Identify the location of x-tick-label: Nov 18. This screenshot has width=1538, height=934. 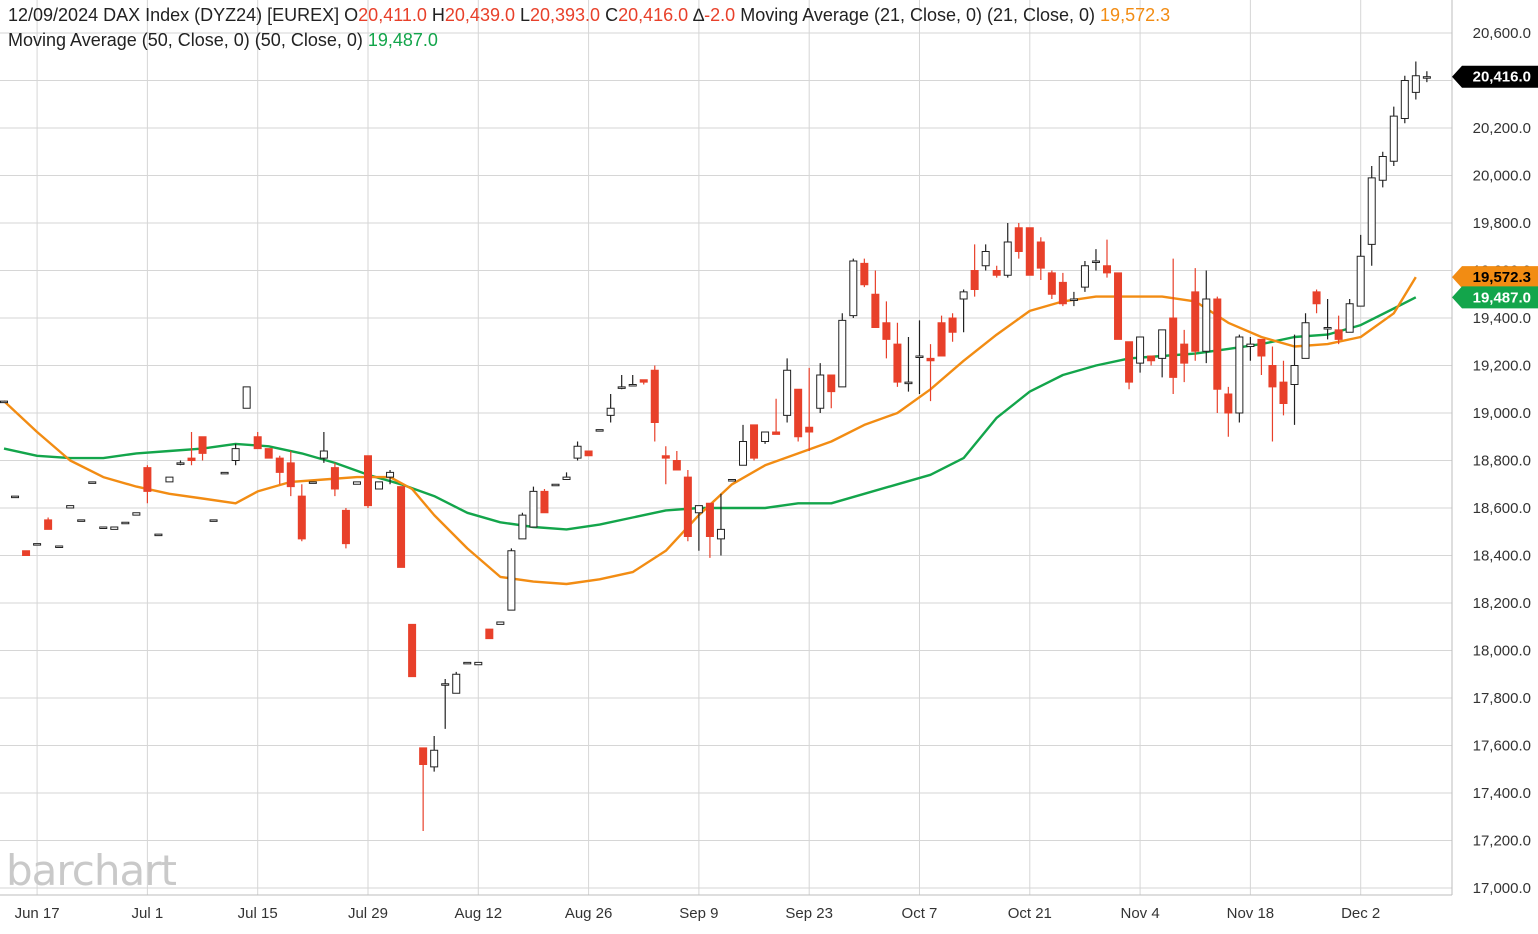
(1251, 913).